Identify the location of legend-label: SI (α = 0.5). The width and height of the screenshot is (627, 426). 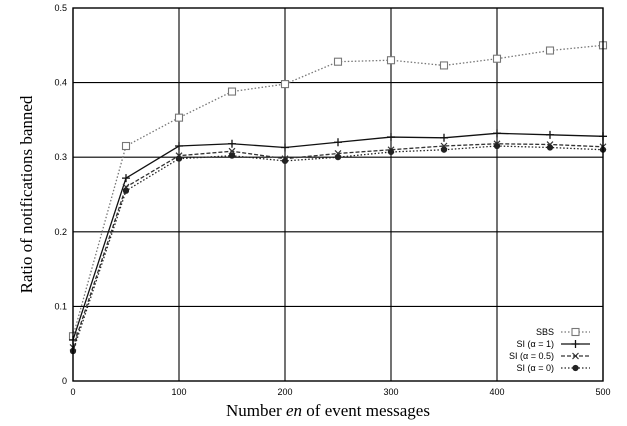
(531, 356).